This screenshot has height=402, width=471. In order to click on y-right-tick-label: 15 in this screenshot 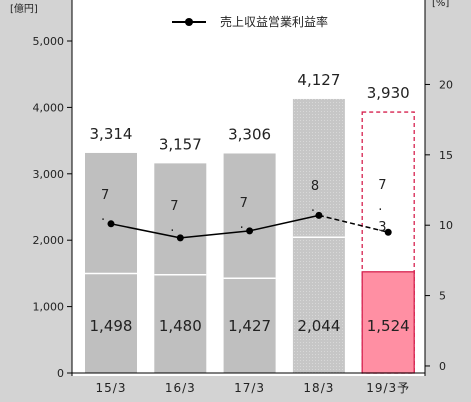, I will do `click(446, 155)`.